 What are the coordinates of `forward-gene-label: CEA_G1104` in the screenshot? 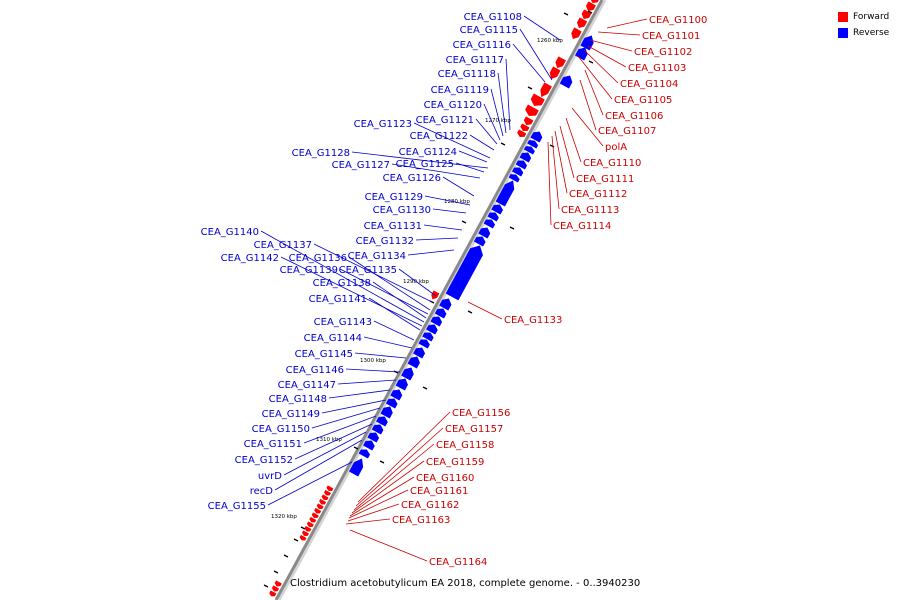 It's located at (649, 84).